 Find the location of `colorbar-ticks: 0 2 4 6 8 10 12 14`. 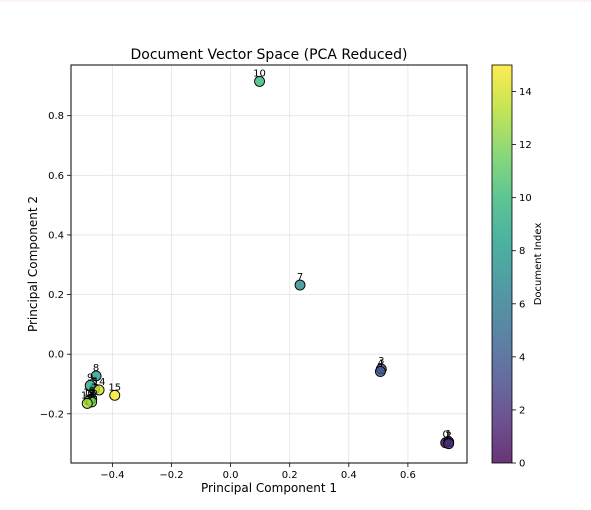

colorbar-ticks: 0 2 4 6 8 10 12 14 is located at coordinates (522, 278).